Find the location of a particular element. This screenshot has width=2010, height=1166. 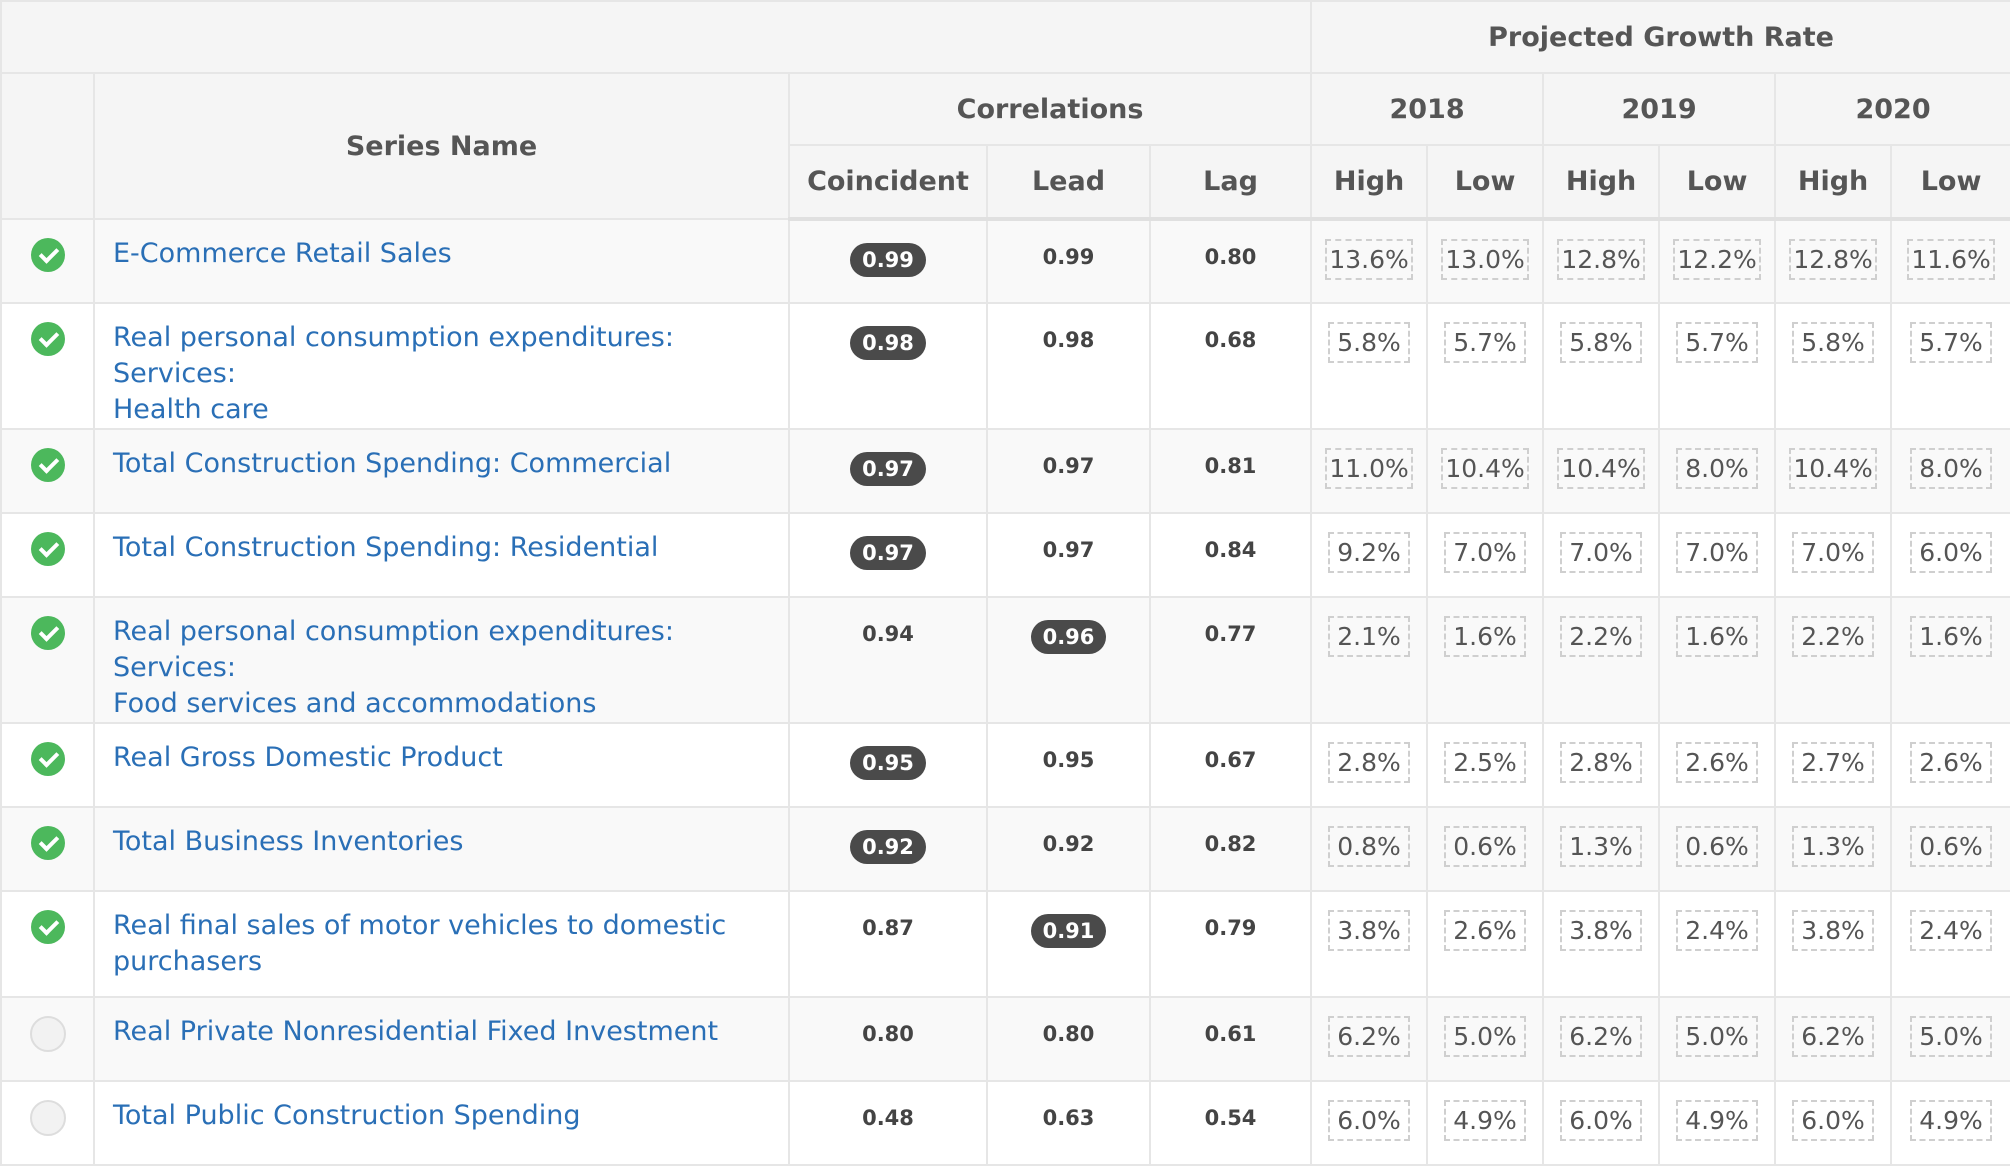

lead-header: Lead is located at coordinates (1068, 182).